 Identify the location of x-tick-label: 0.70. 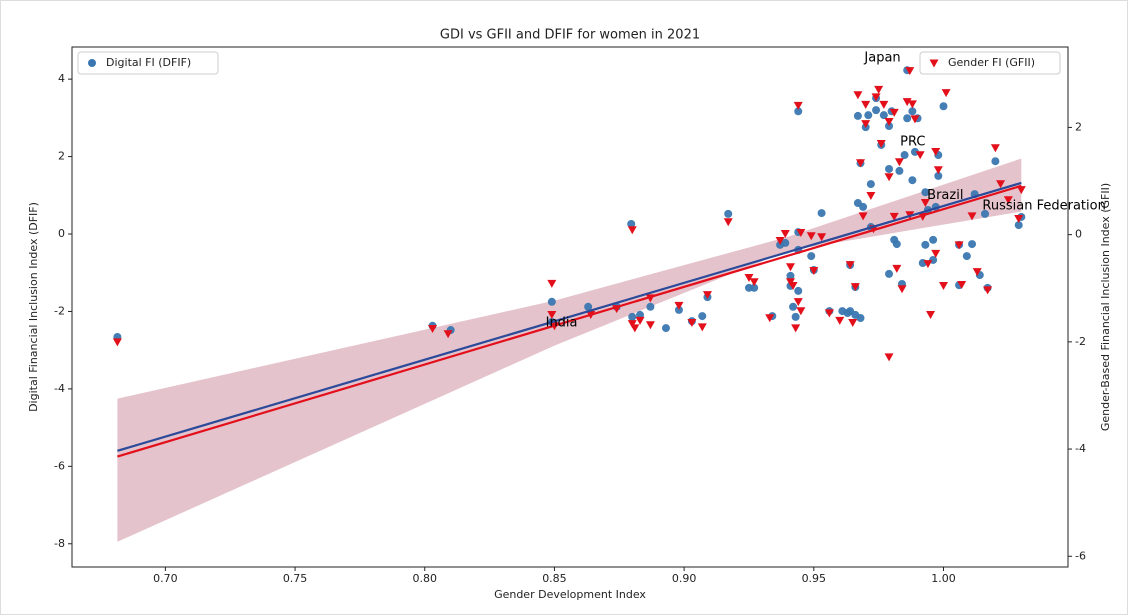
(165, 578).